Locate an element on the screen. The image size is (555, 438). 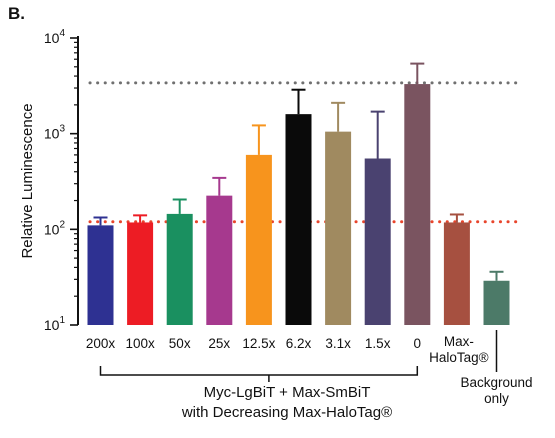
x-tick-label-7: 3.1x is located at coordinates (338, 343).